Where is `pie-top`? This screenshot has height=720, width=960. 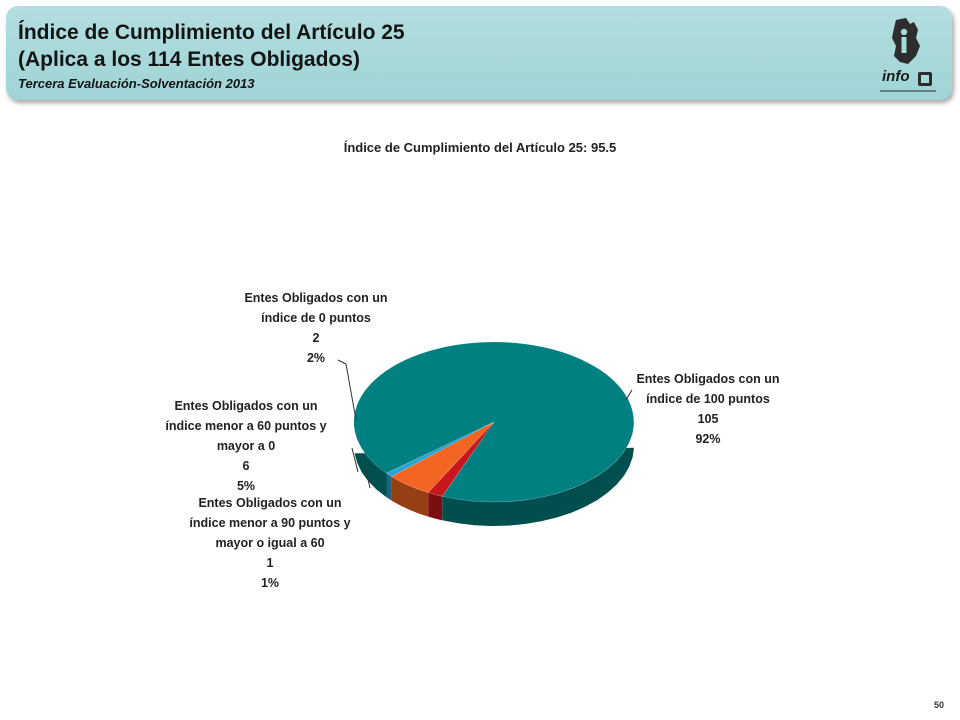 pie-top is located at coordinates (494, 422).